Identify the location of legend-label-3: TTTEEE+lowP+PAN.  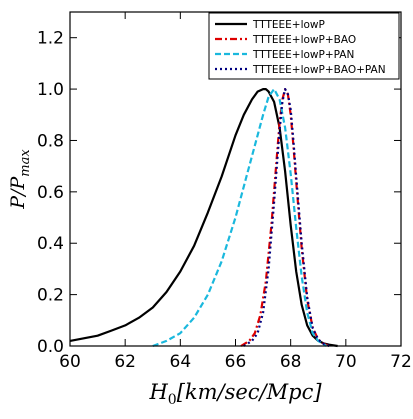
(303, 55).